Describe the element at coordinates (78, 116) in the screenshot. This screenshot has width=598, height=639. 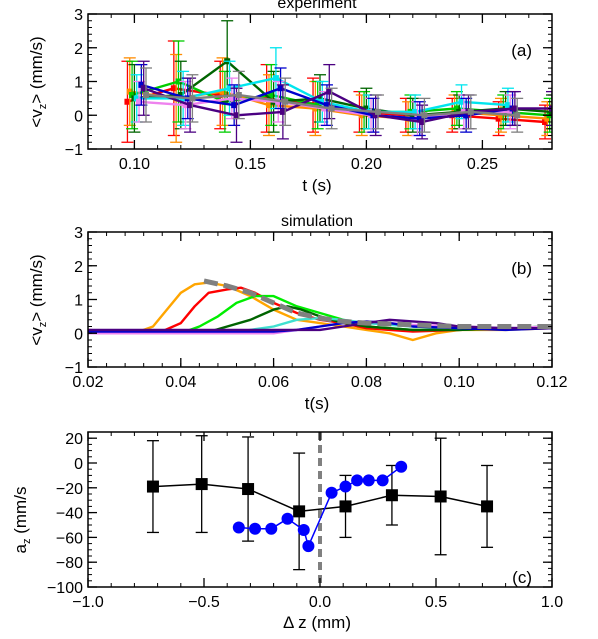
I see `panel-a-y-tick-label: 0` at that location.